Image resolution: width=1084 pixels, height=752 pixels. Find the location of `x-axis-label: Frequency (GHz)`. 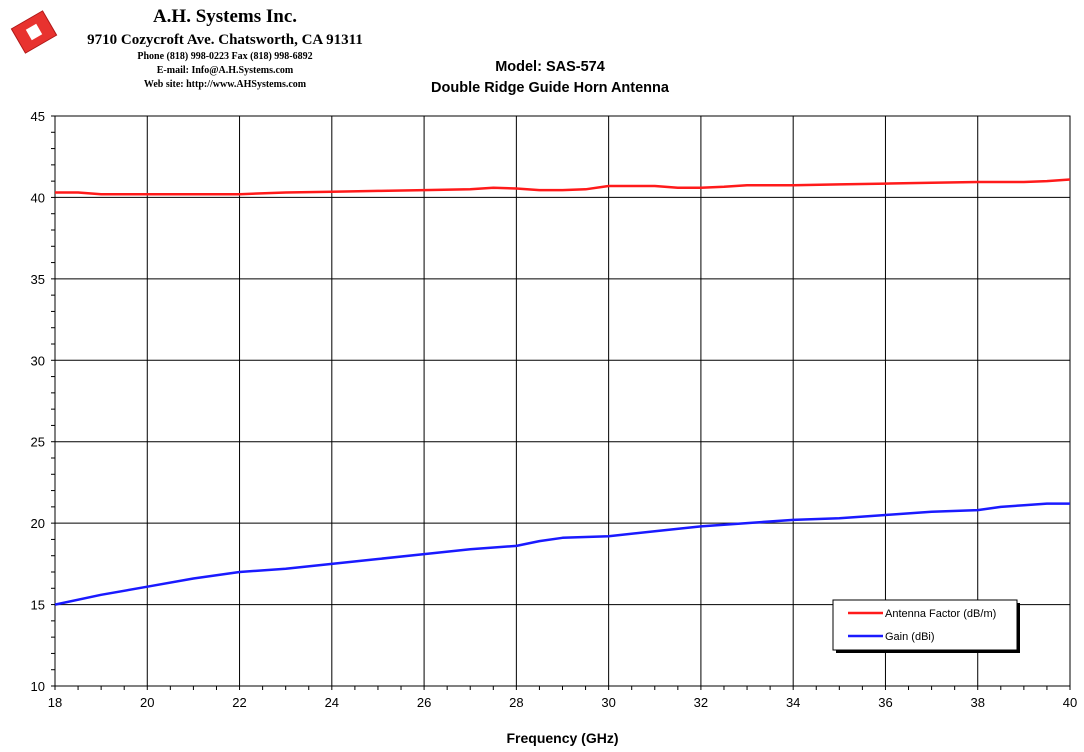

x-axis-label: Frequency (GHz) is located at coordinates (562, 738).